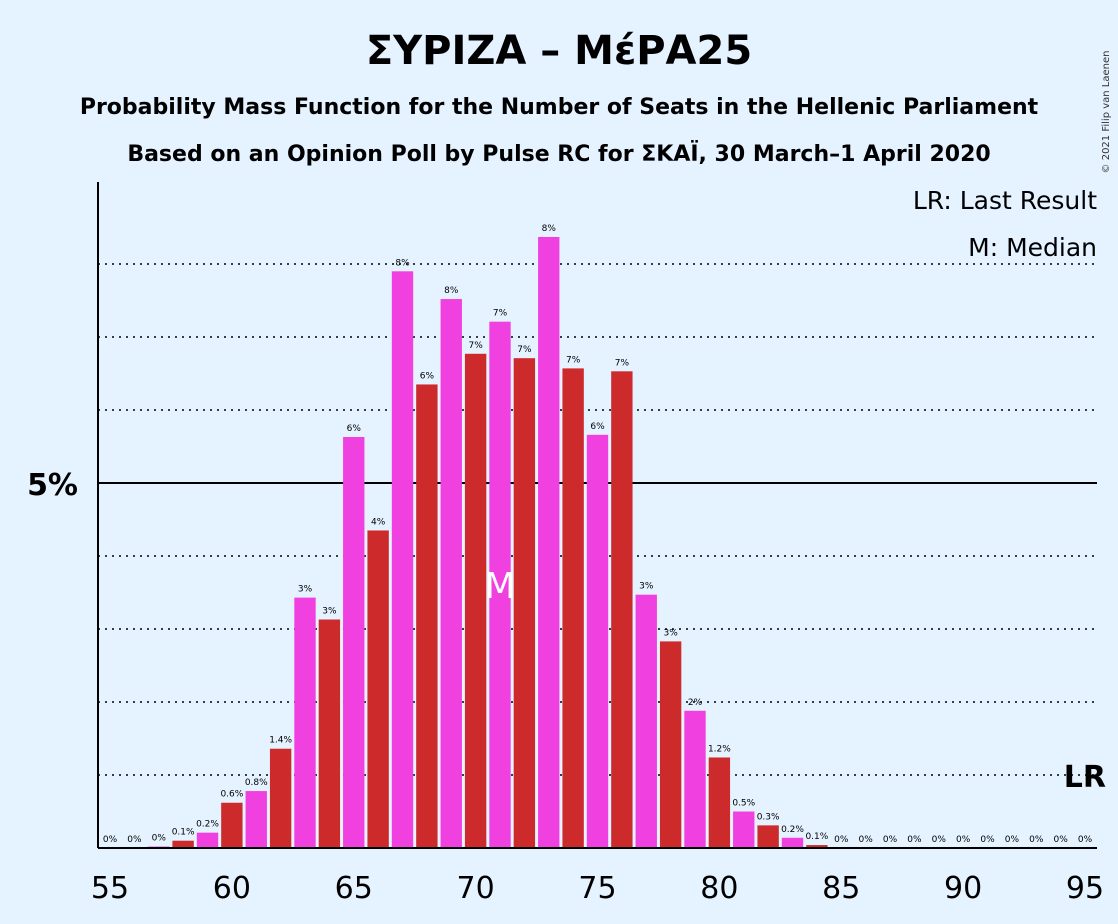 The width and height of the screenshot is (1118, 924). What do you see at coordinates (52, 485) in the screenshot?
I see `y-tick-label-5-percent: 5%` at bounding box center [52, 485].